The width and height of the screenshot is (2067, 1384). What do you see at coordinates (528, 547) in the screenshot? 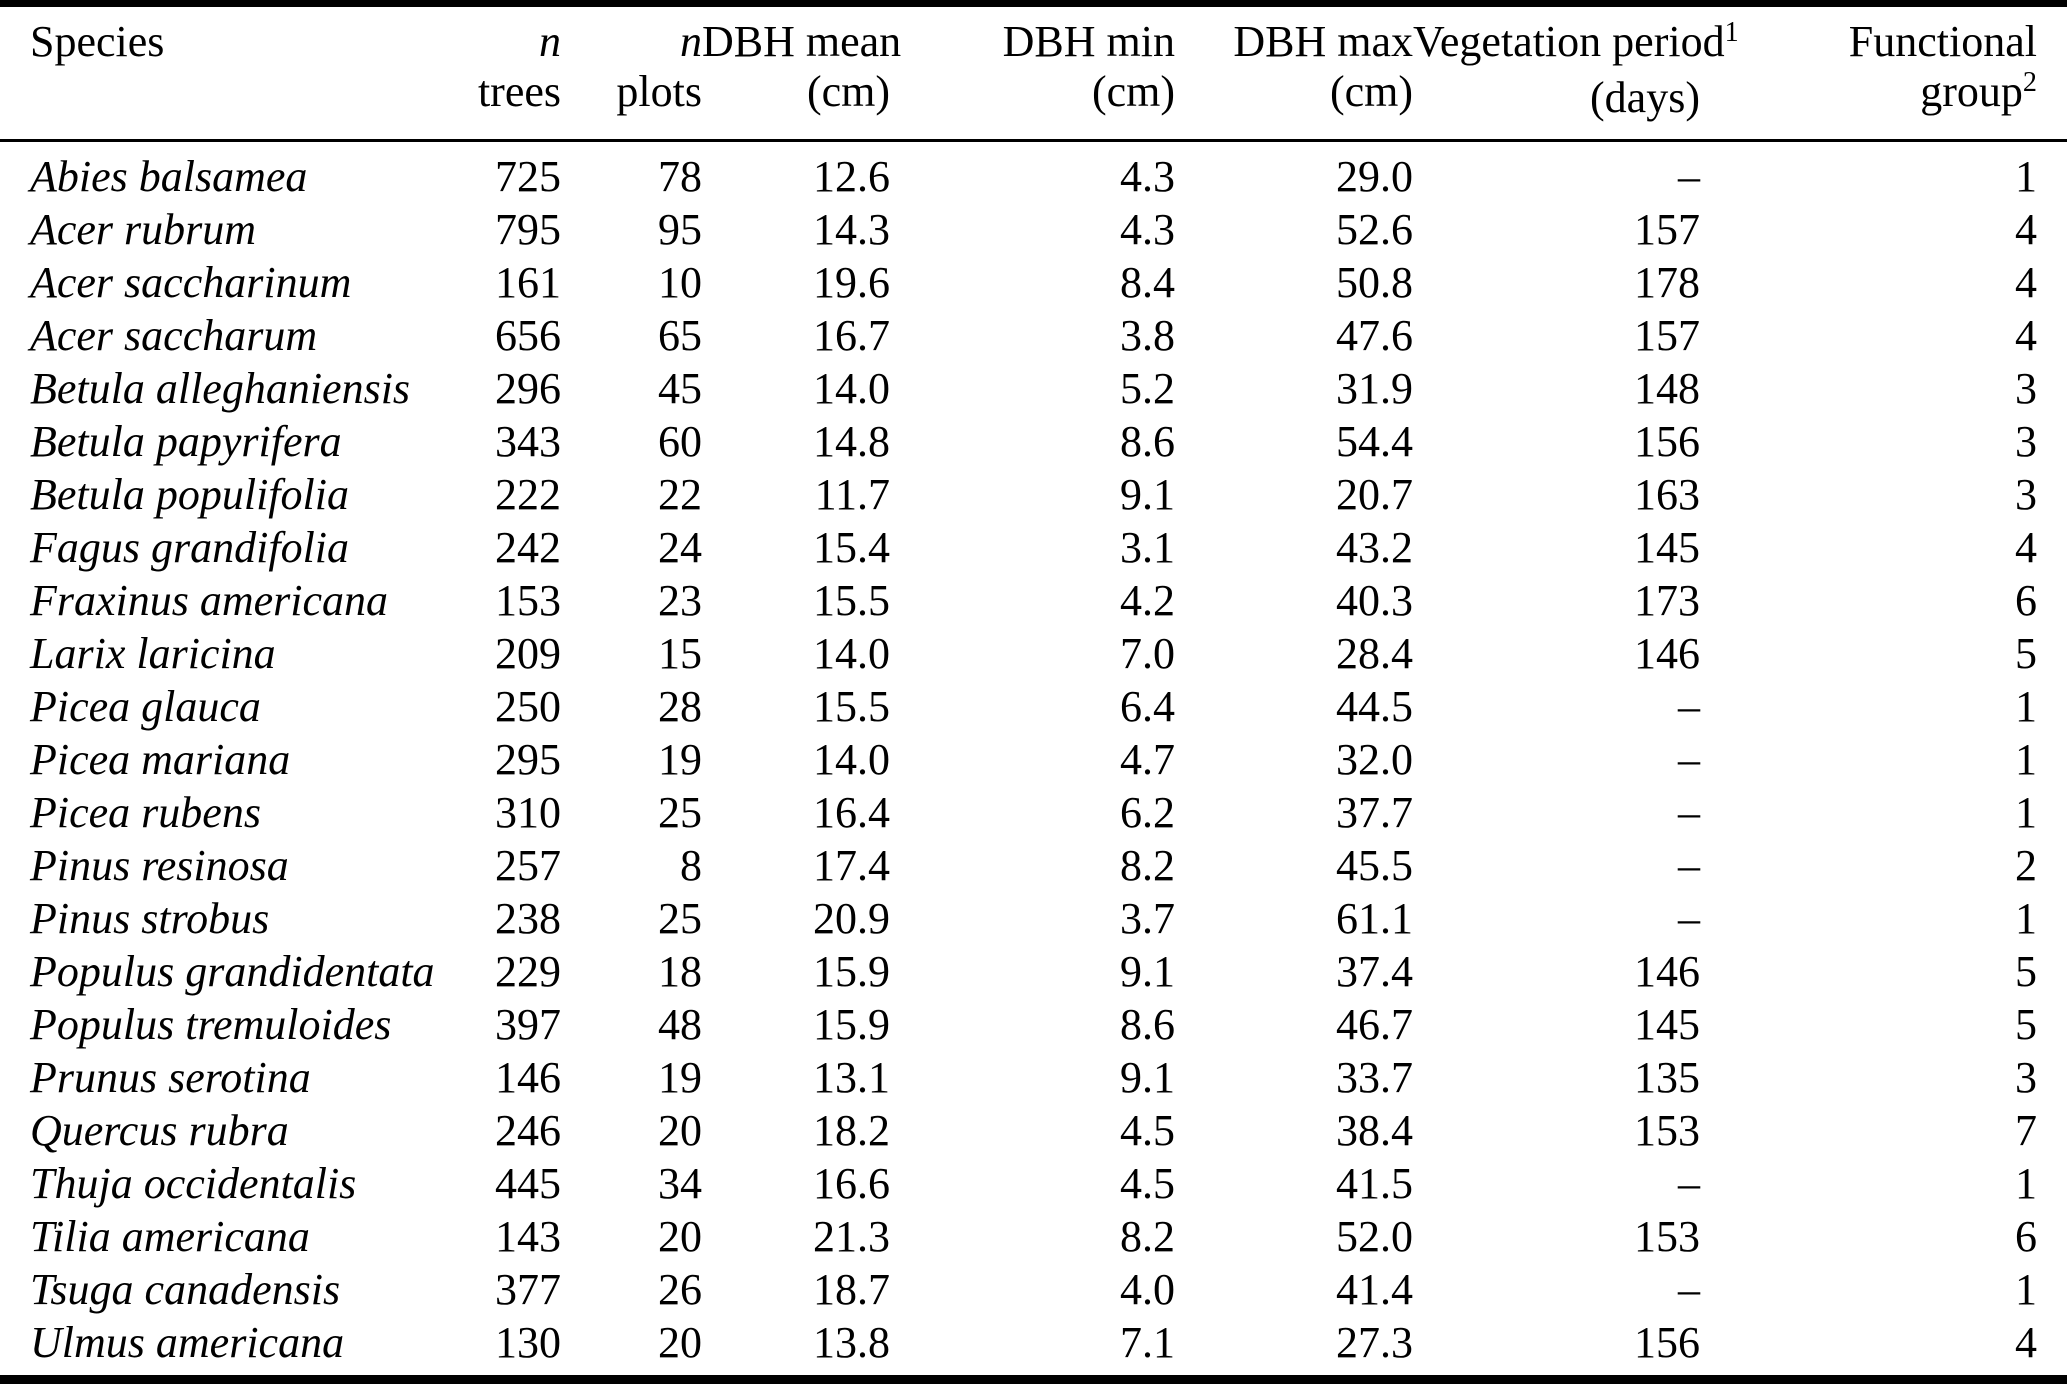
I see `cell-n-trees: 242` at bounding box center [528, 547].